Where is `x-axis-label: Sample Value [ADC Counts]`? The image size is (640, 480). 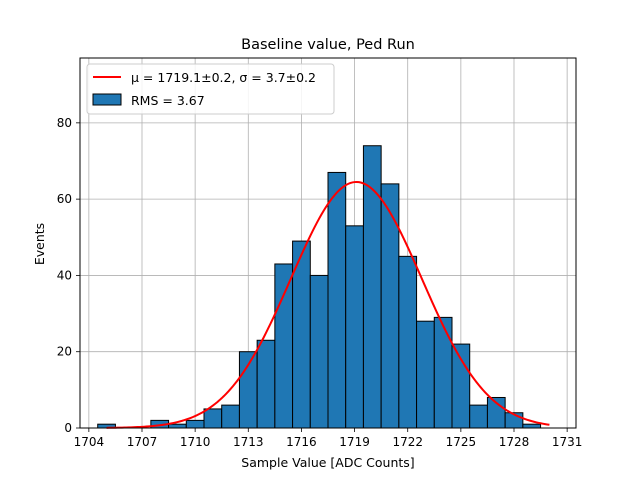 x-axis-label: Sample Value [ADC Counts] is located at coordinates (327, 462).